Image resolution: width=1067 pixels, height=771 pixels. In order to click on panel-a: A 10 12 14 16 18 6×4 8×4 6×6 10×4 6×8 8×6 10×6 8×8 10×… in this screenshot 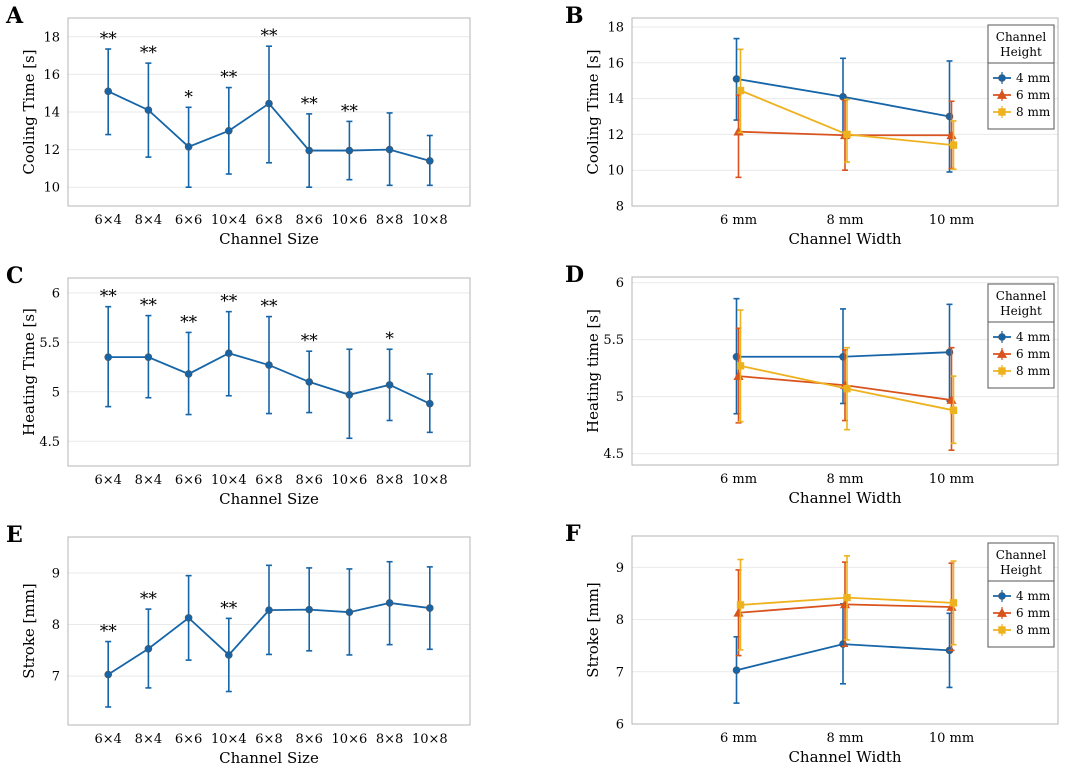, I will do `click(238, 125)`.